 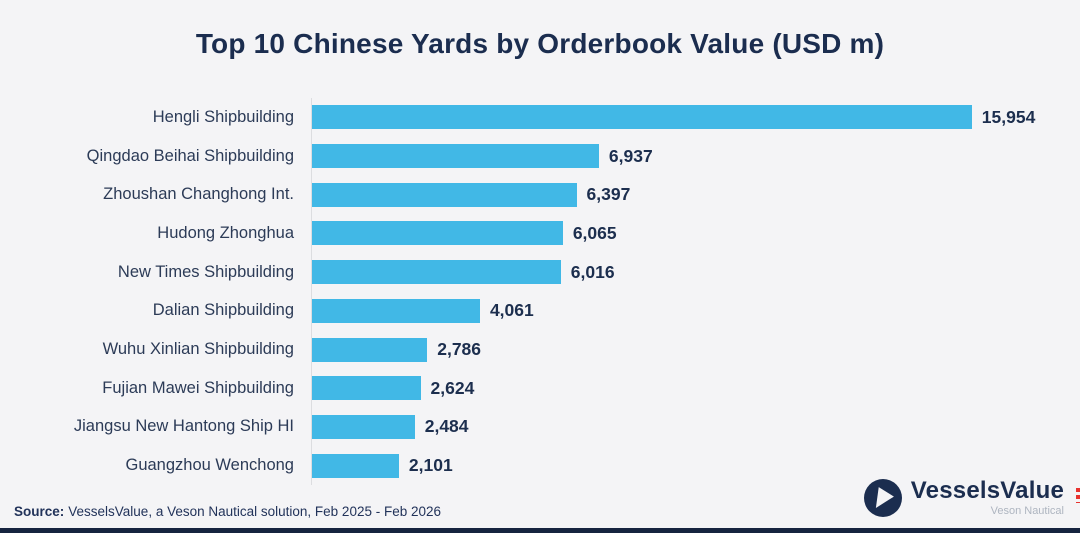 What do you see at coordinates (594, 232) in the screenshot?
I see `value-label: 6,065` at bounding box center [594, 232].